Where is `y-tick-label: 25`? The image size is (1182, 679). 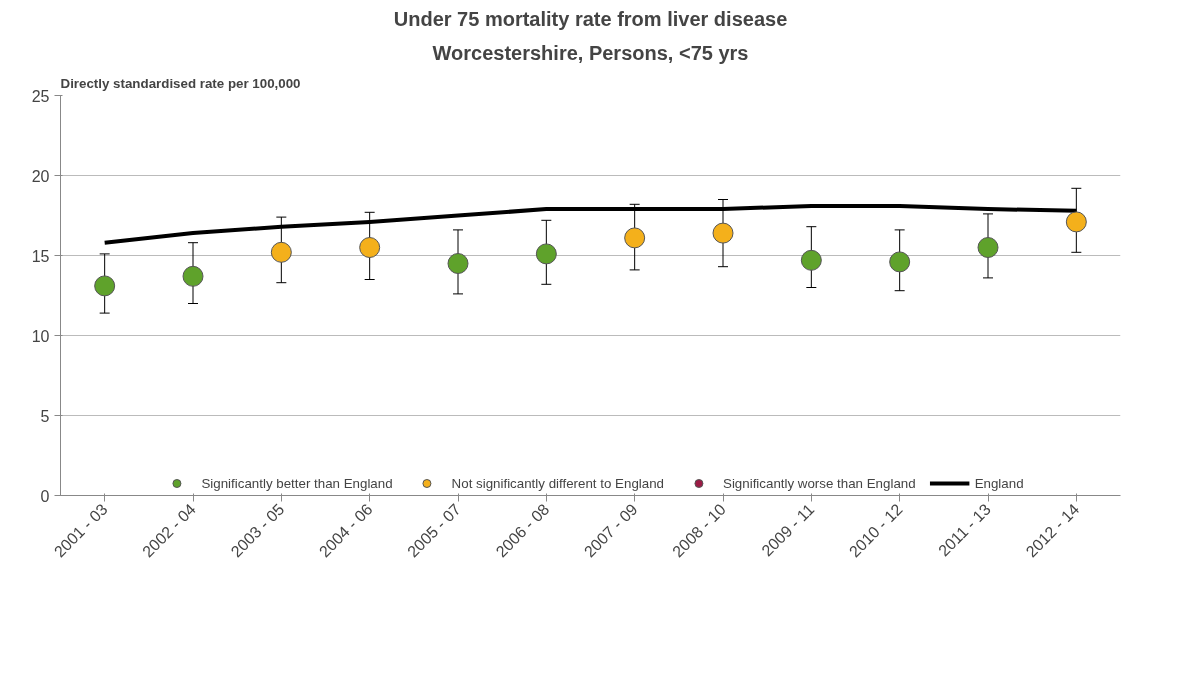
y-tick-label: 25 is located at coordinates (40, 96).